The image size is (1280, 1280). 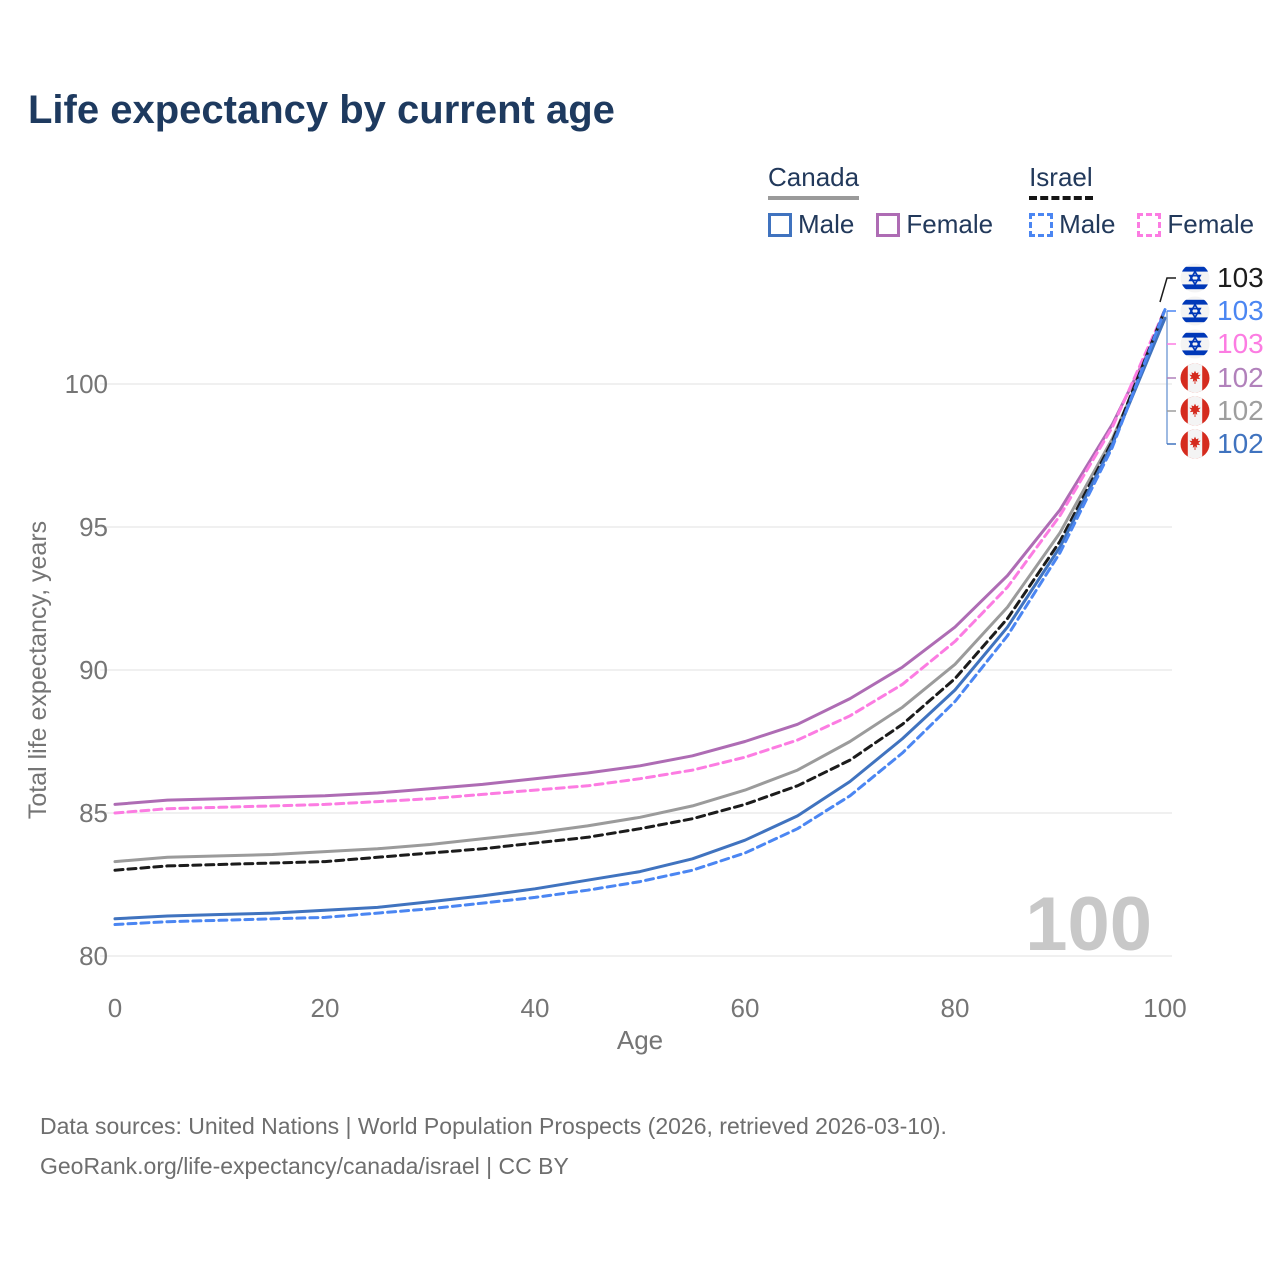 I want to click on x-tick-label-60: 60, so click(x=745, y=1008).